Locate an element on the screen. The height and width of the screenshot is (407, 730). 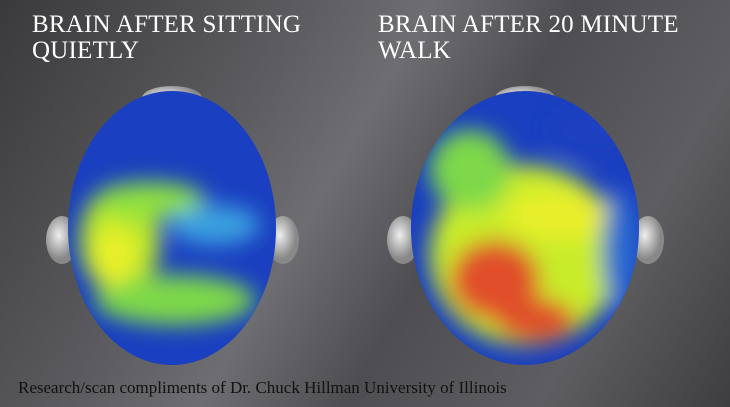
walk-title-line1: BRAIN AFTER 20 MINUTE is located at coordinates (528, 24).